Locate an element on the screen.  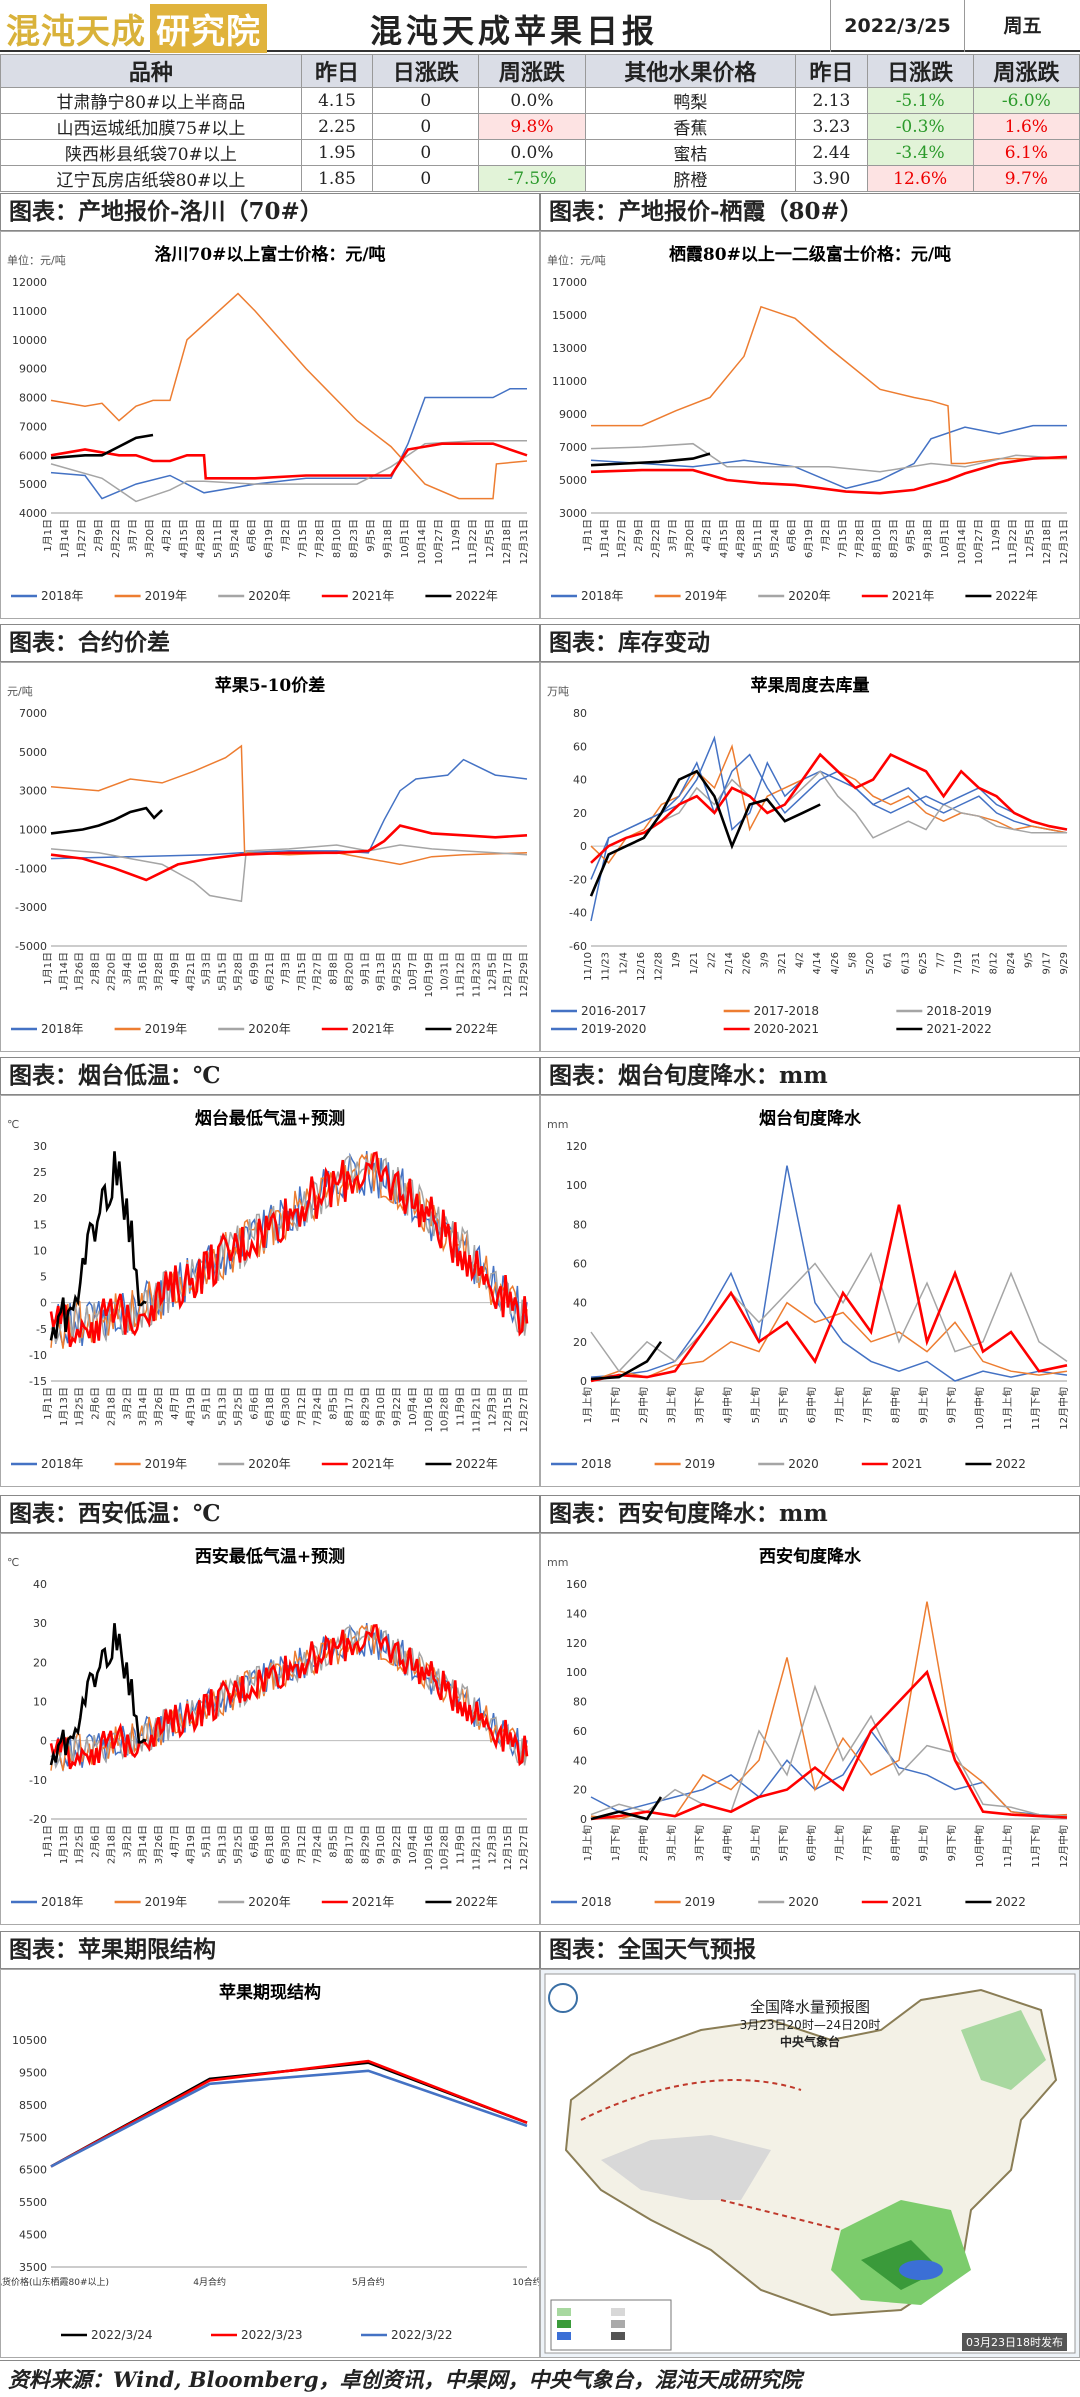
x-tick-label: 7/19 is located at coordinates (958, 963).